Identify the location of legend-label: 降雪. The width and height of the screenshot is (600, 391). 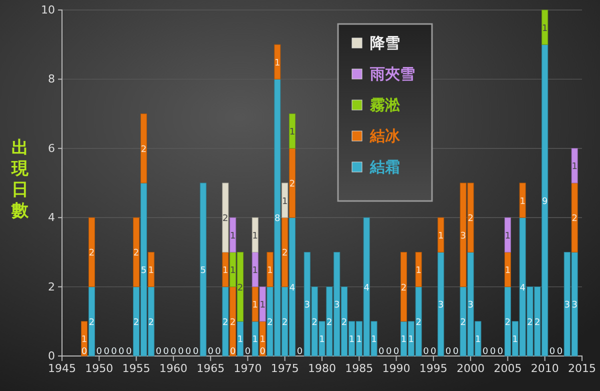
(385, 43).